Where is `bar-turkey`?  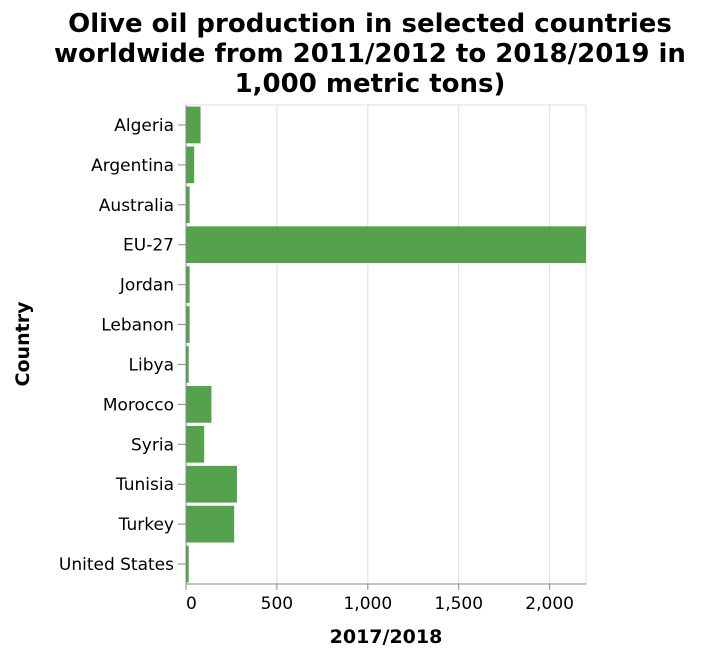
bar-turkey is located at coordinates (210, 524).